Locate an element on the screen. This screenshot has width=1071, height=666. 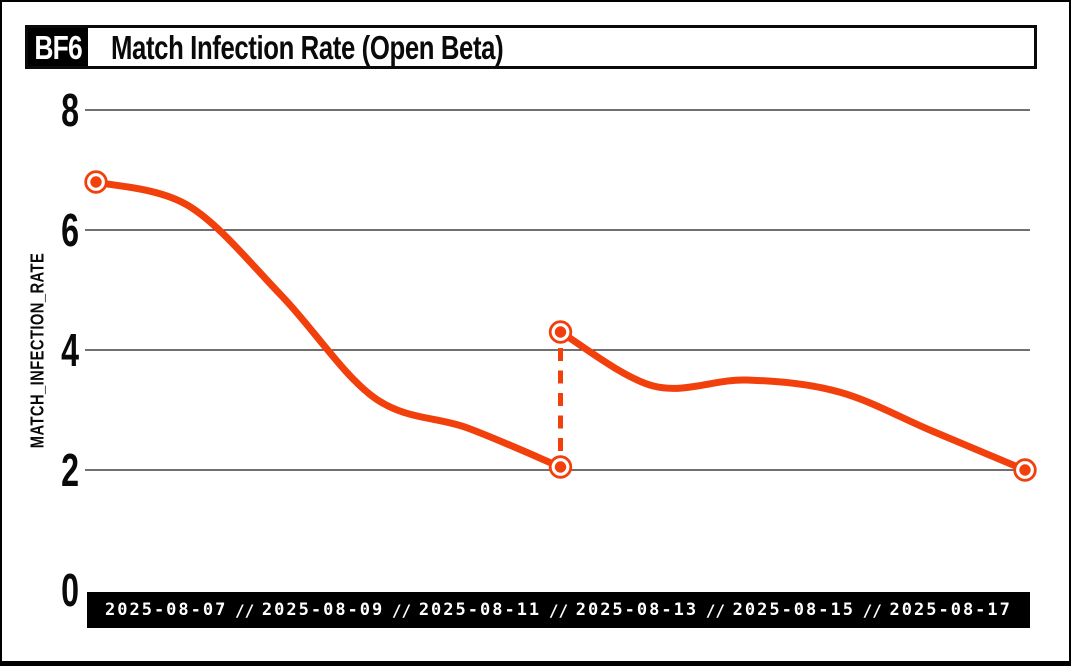
x-tick-label: 2025-08-17 is located at coordinates (950, 610).